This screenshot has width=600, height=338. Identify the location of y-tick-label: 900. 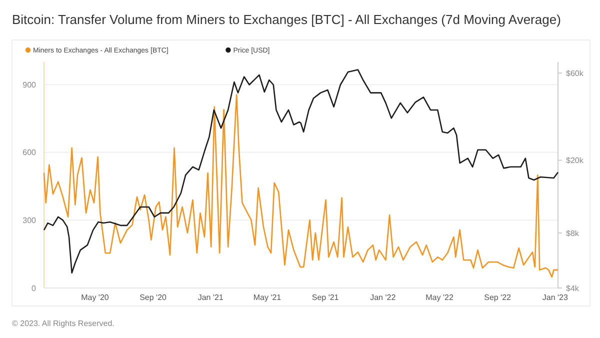
(29, 85).